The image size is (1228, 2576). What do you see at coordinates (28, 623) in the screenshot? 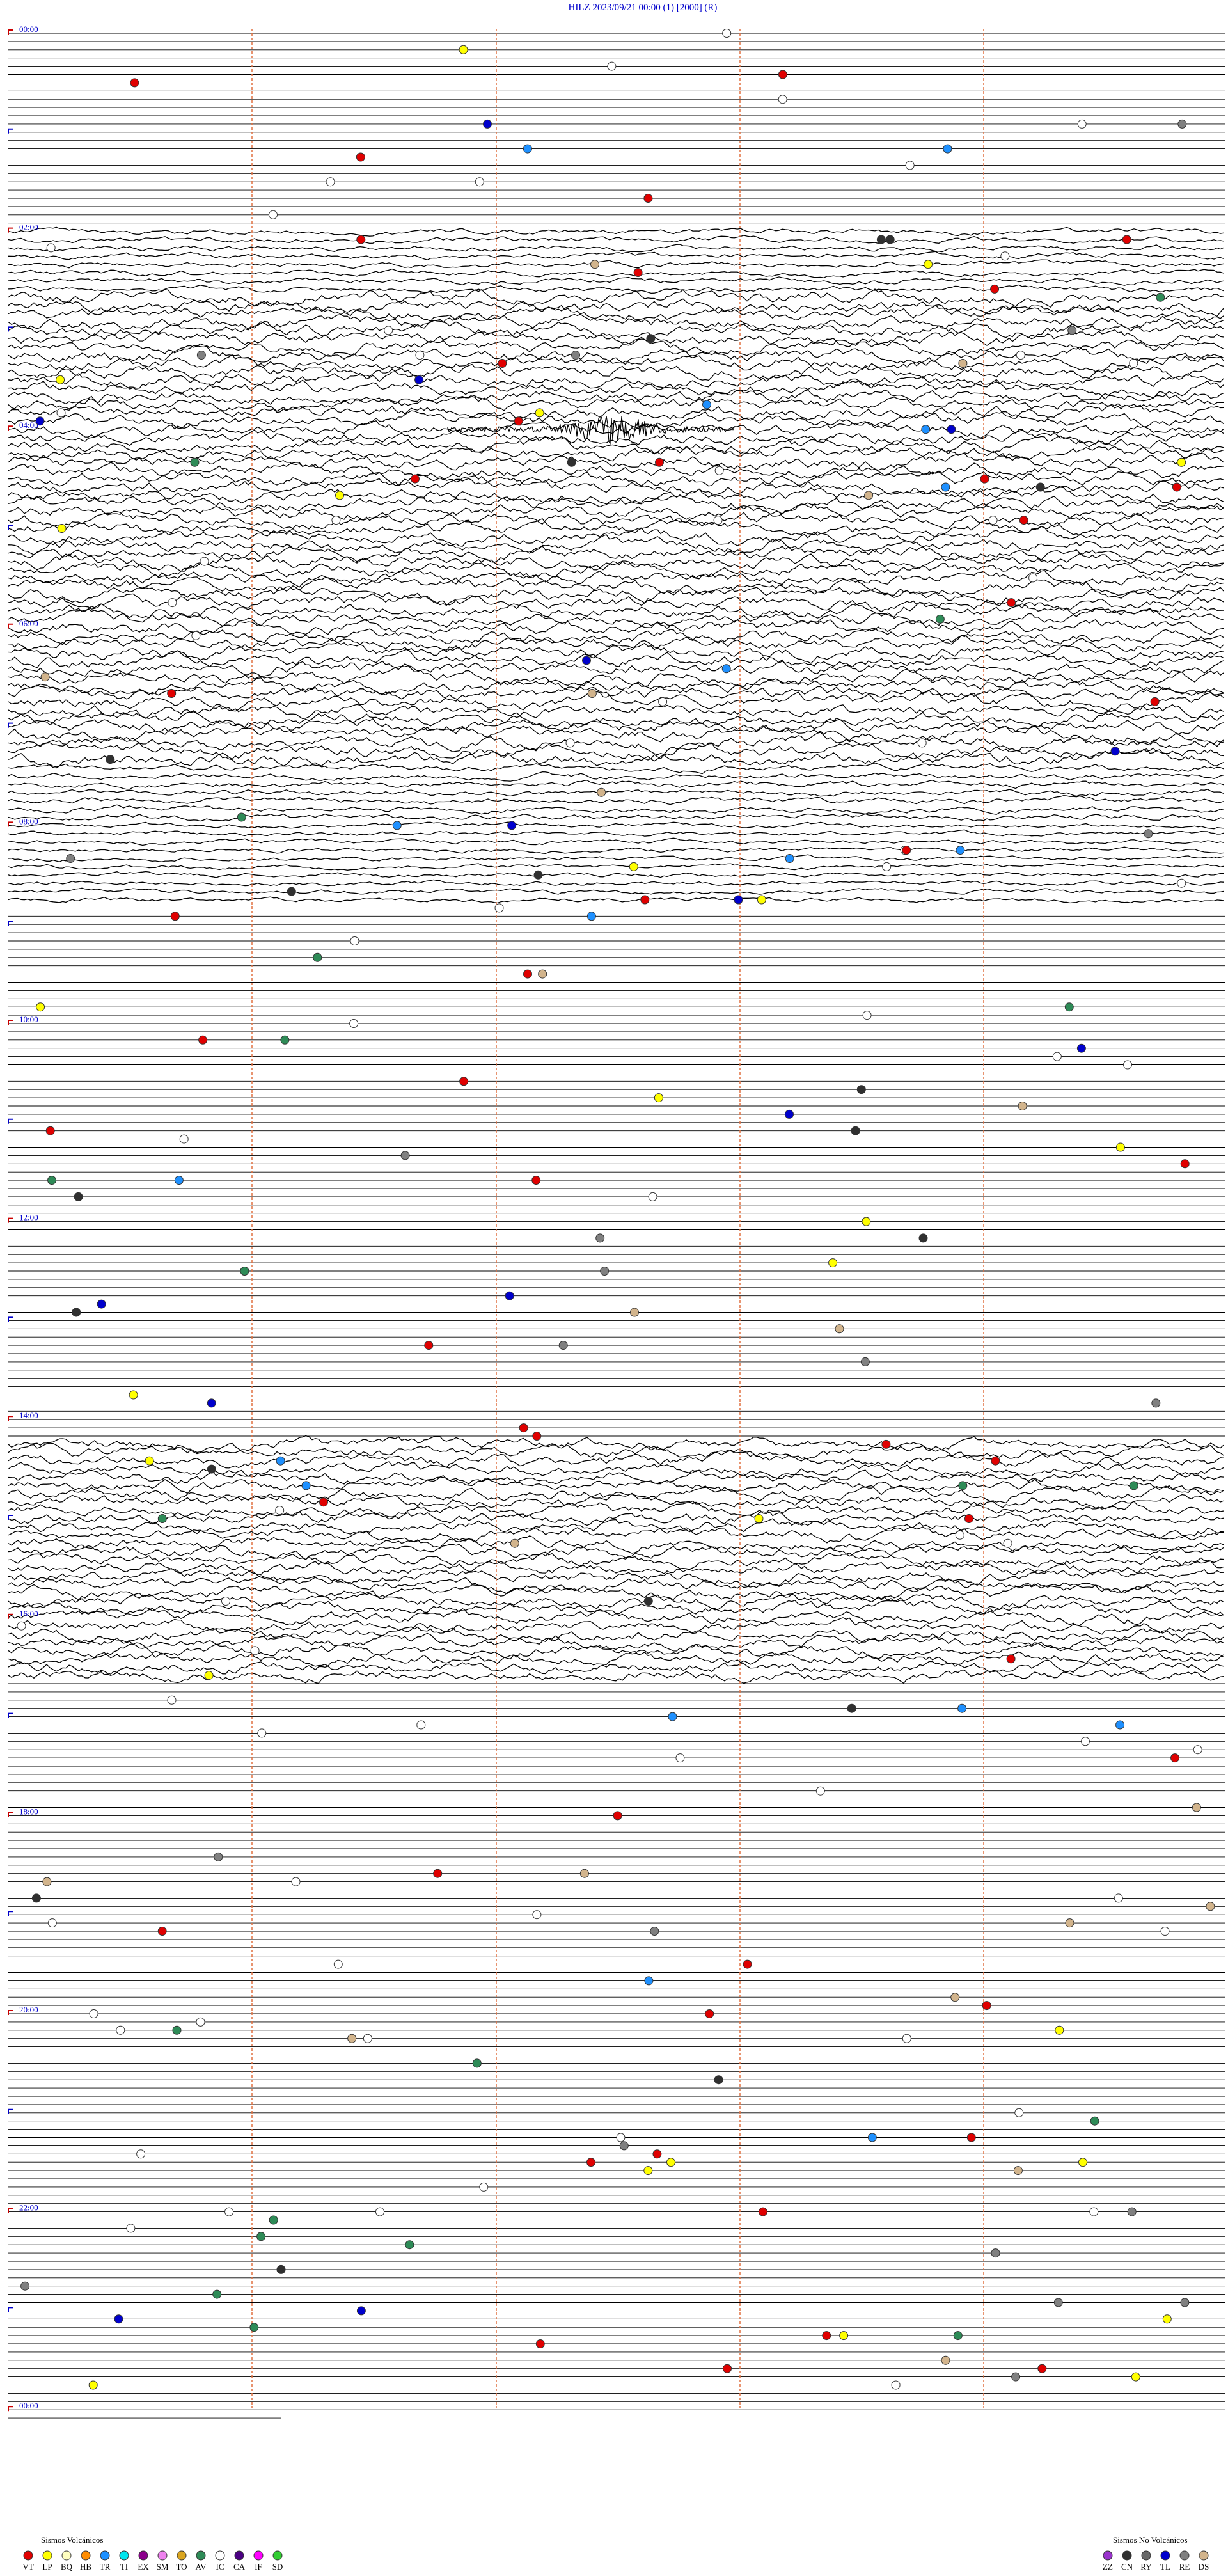
I see `hour-label: 06:00` at bounding box center [28, 623].